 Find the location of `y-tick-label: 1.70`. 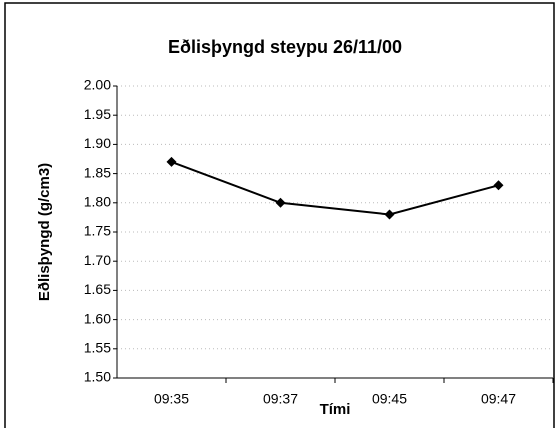

y-tick-label: 1.70 is located at coordinates (97, 260).